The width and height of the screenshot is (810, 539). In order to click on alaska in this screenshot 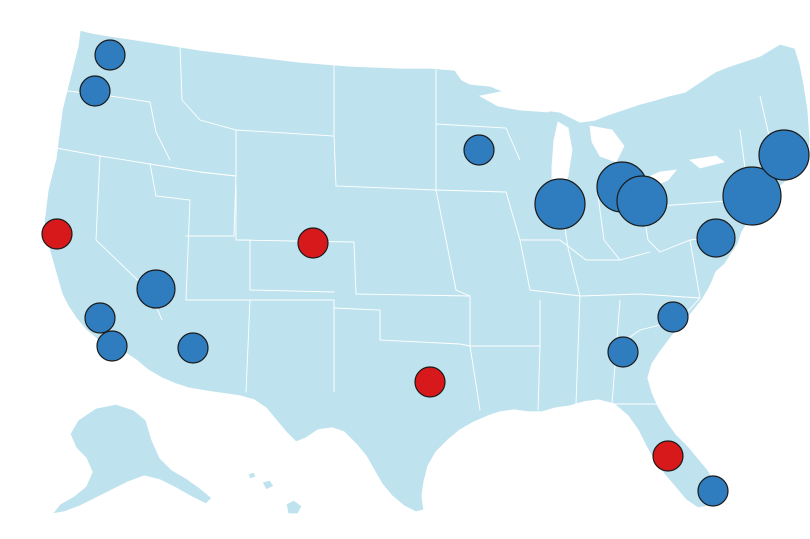, I will do `click(132, 459)`.